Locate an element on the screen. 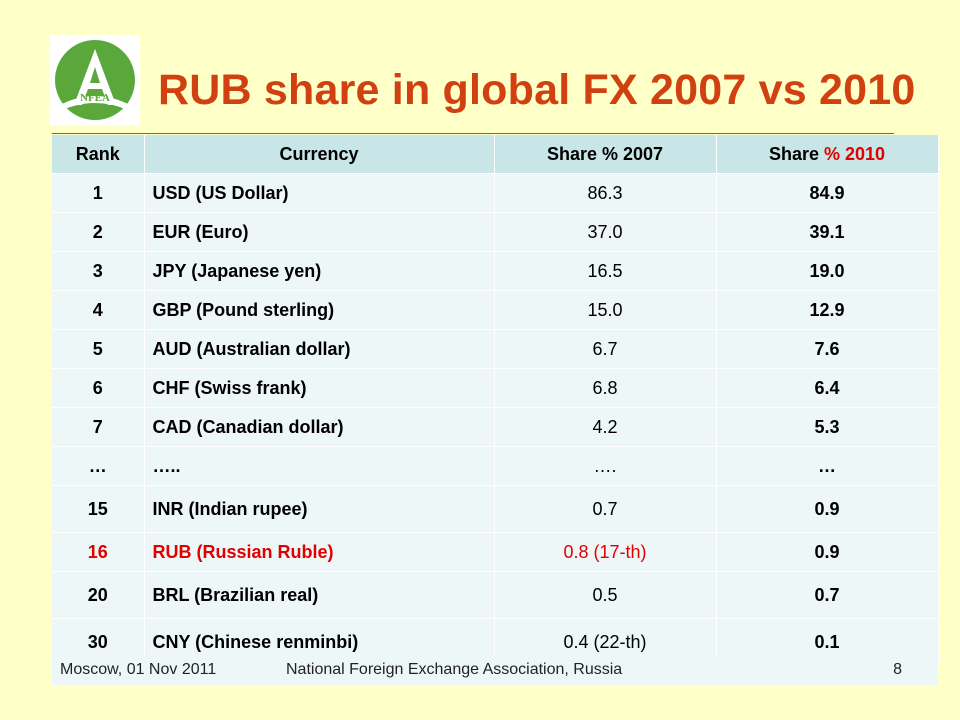 The image size is (960, 720). cell-share-2010: 0.7 is located at coordinates (827, 595).